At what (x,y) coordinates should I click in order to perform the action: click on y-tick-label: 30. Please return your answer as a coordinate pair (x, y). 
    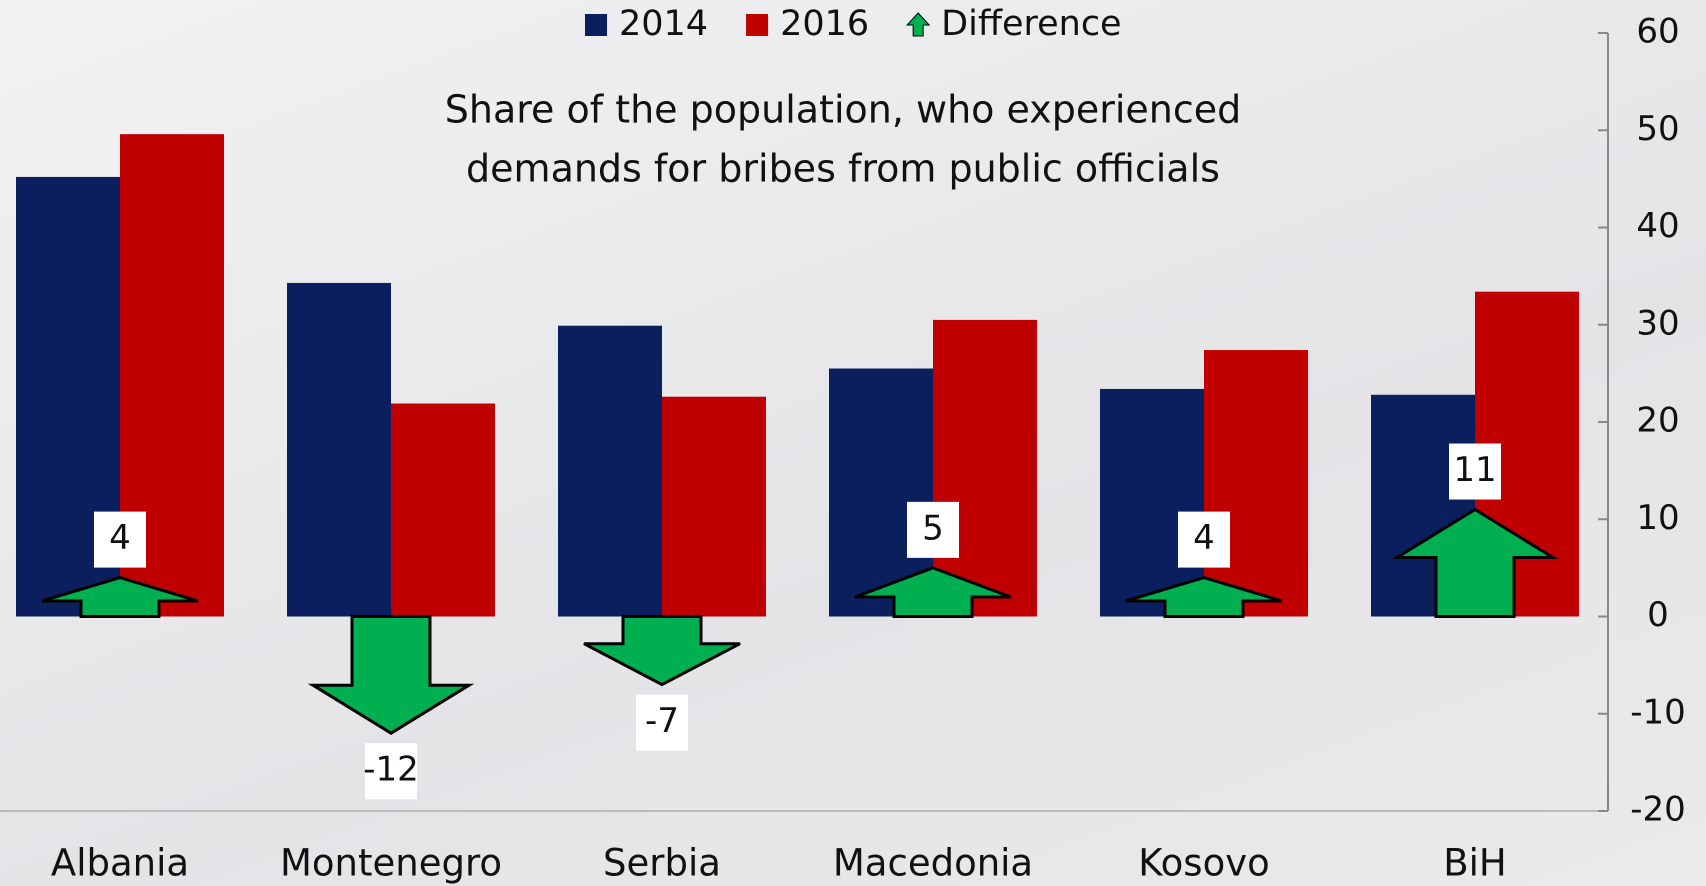
    Looking at the image, I should click on (1657, 323).